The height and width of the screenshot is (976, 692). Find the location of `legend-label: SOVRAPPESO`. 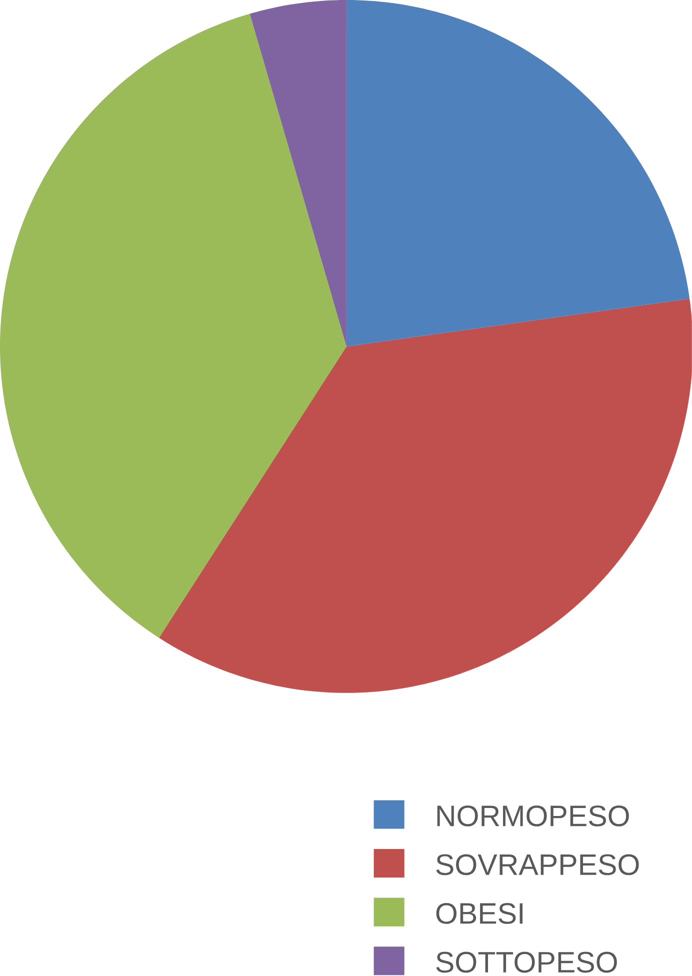

legend-label: SOVRAPPESO is located at coordinates (537, 865).